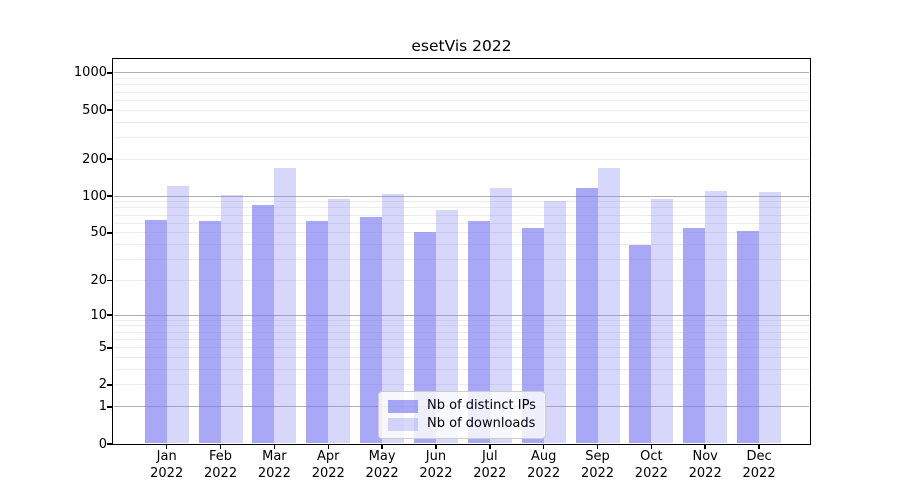 Image resolution: width=900 pixels, height=500 pixels. I want to click on x-tick-label: May 2022, so click(382, 465).